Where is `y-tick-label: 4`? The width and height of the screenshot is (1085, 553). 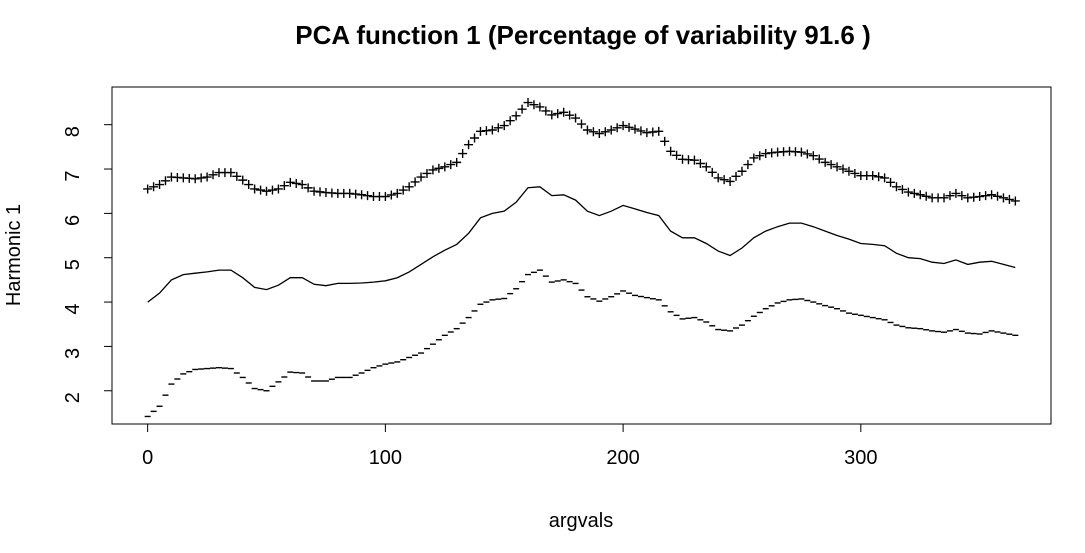
y-tick-label: 4 is located at coordinates (73, 308).